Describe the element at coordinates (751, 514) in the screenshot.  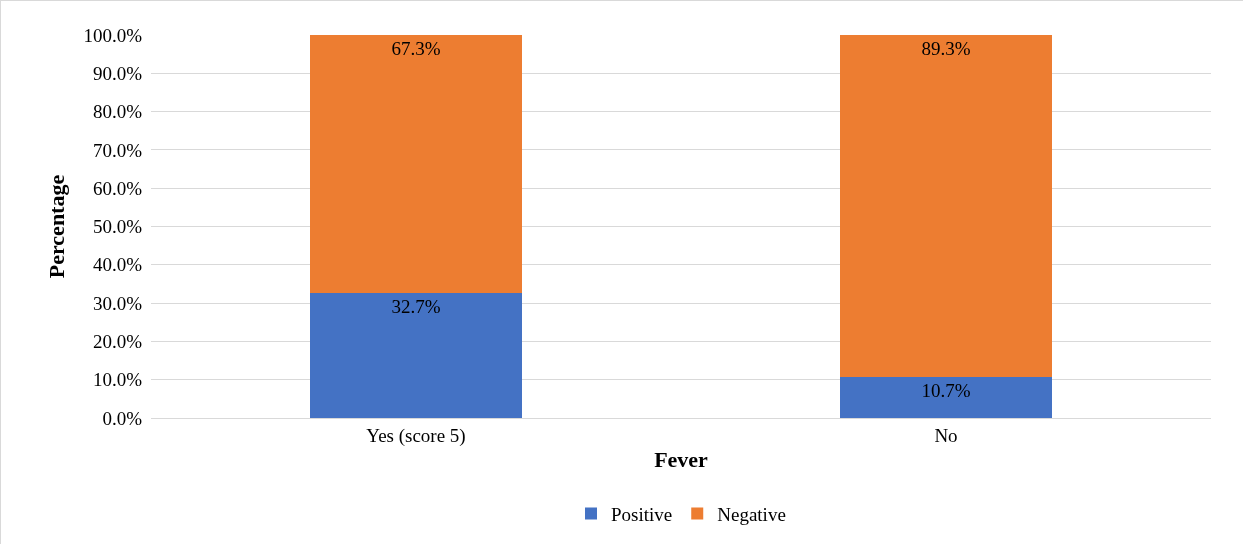
I see `legend-label: Negative` at that location.